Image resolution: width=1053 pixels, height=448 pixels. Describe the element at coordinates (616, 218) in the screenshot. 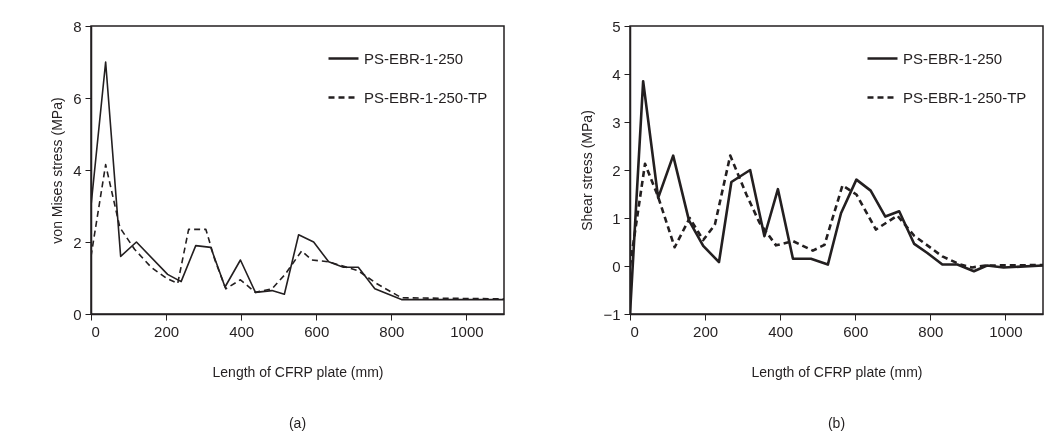

I see `y-tick-label: 1` at that location.